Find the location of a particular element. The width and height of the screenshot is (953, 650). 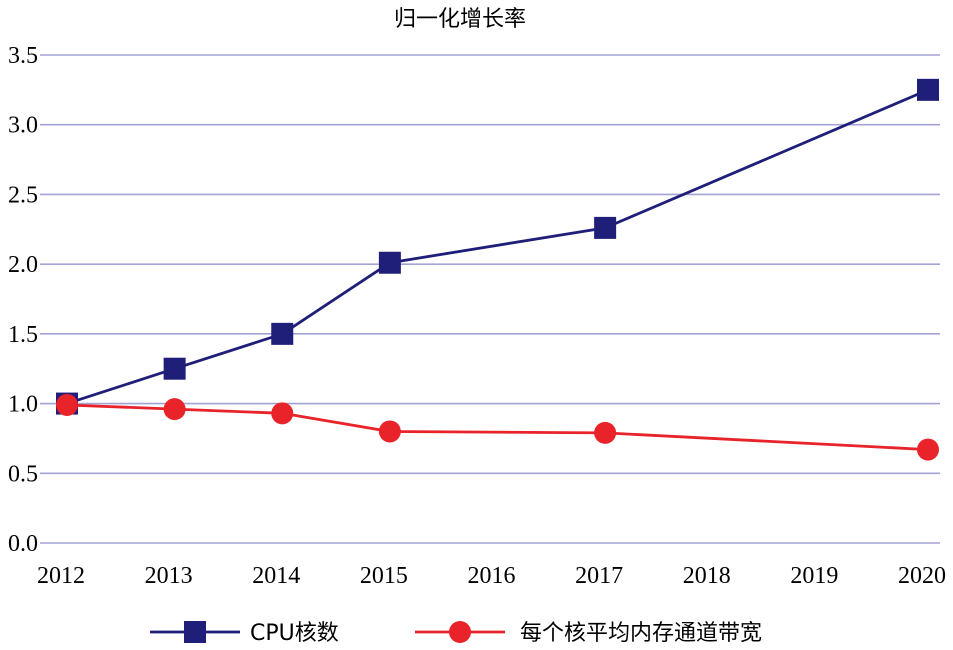

x-tick-label: 2013 is located at coordinates (169, 576).